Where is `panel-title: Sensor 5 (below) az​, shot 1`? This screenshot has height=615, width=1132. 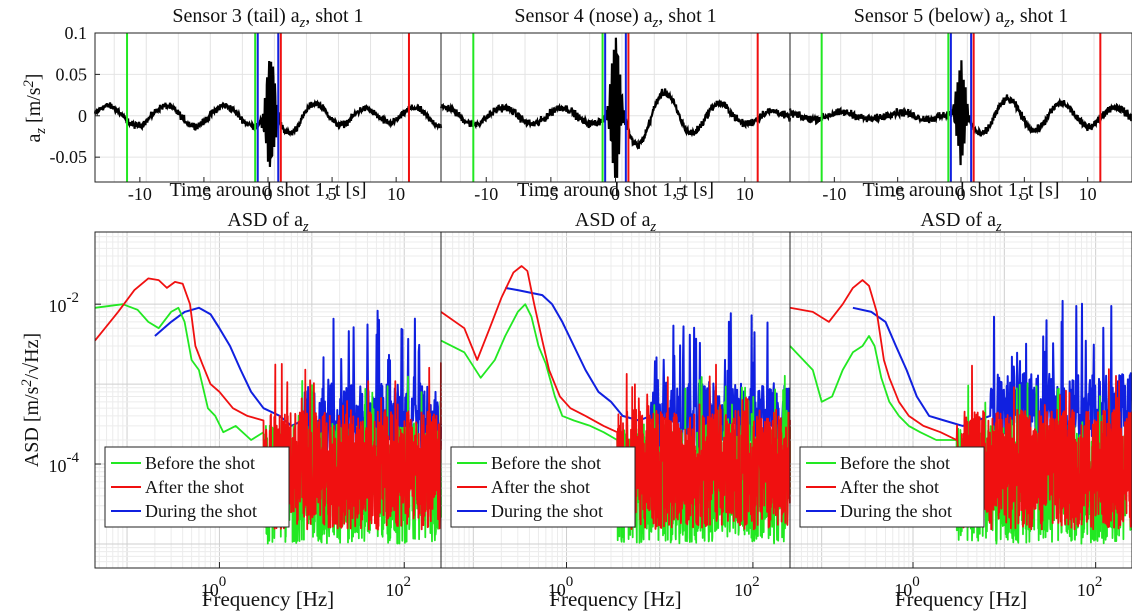 panel-title: Sensor 5 (below) az​, shot 1 is located at coordinates (961, 18).